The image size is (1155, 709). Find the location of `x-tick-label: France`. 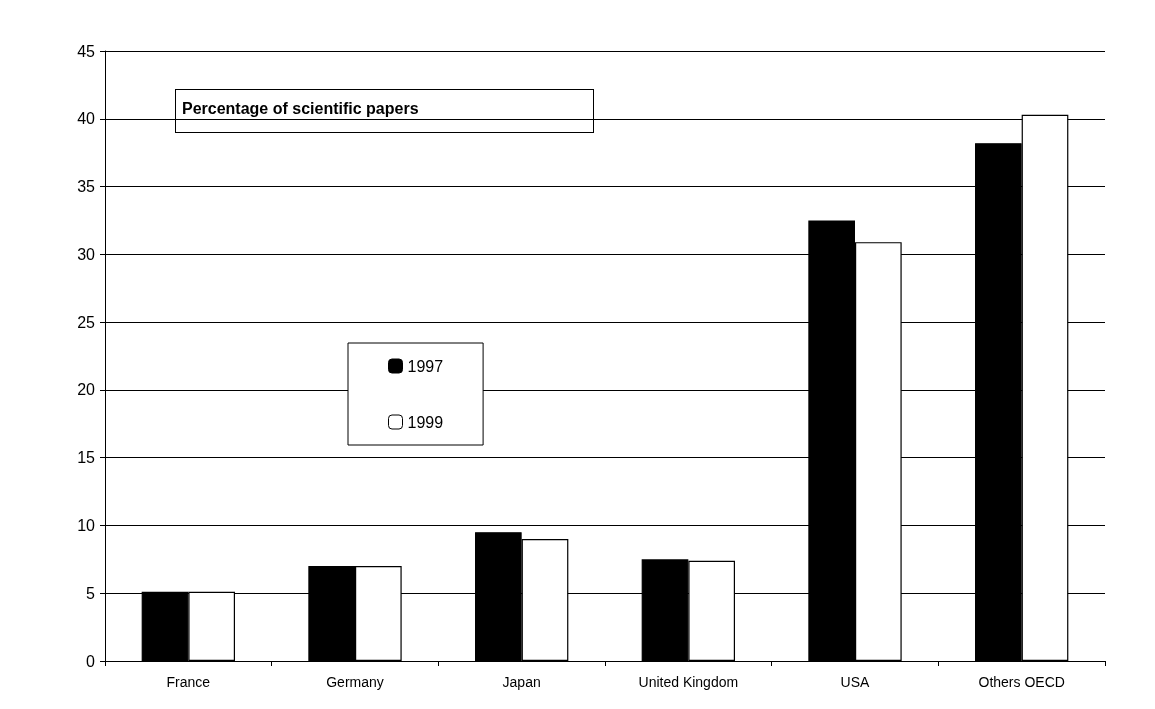

x-tick-label: France is located at coordinates (188, 682).